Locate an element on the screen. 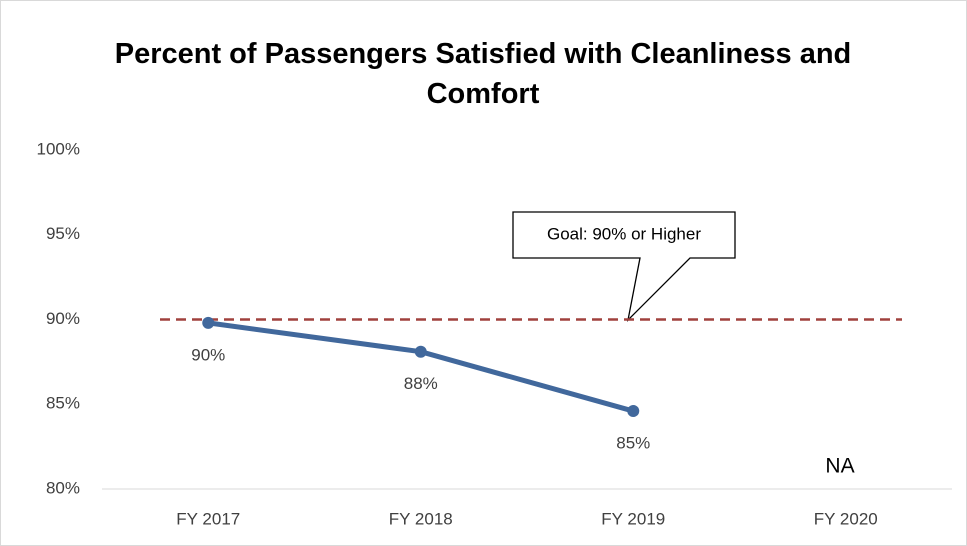 This screenshot has height=546, width=967. y-tick-label: 95% is located at coordinates (63, 233).